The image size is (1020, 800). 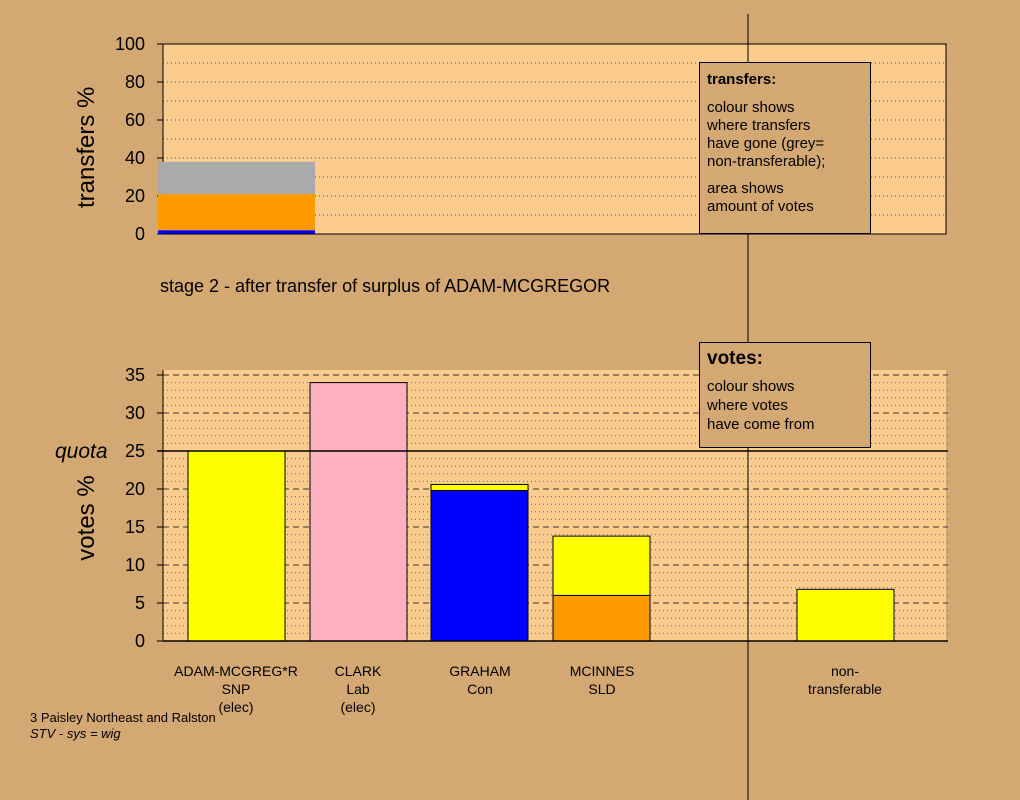 I want to click on footer-constituency: 3 Paisley Northeast and Ralston, so click(x=123, y=717).